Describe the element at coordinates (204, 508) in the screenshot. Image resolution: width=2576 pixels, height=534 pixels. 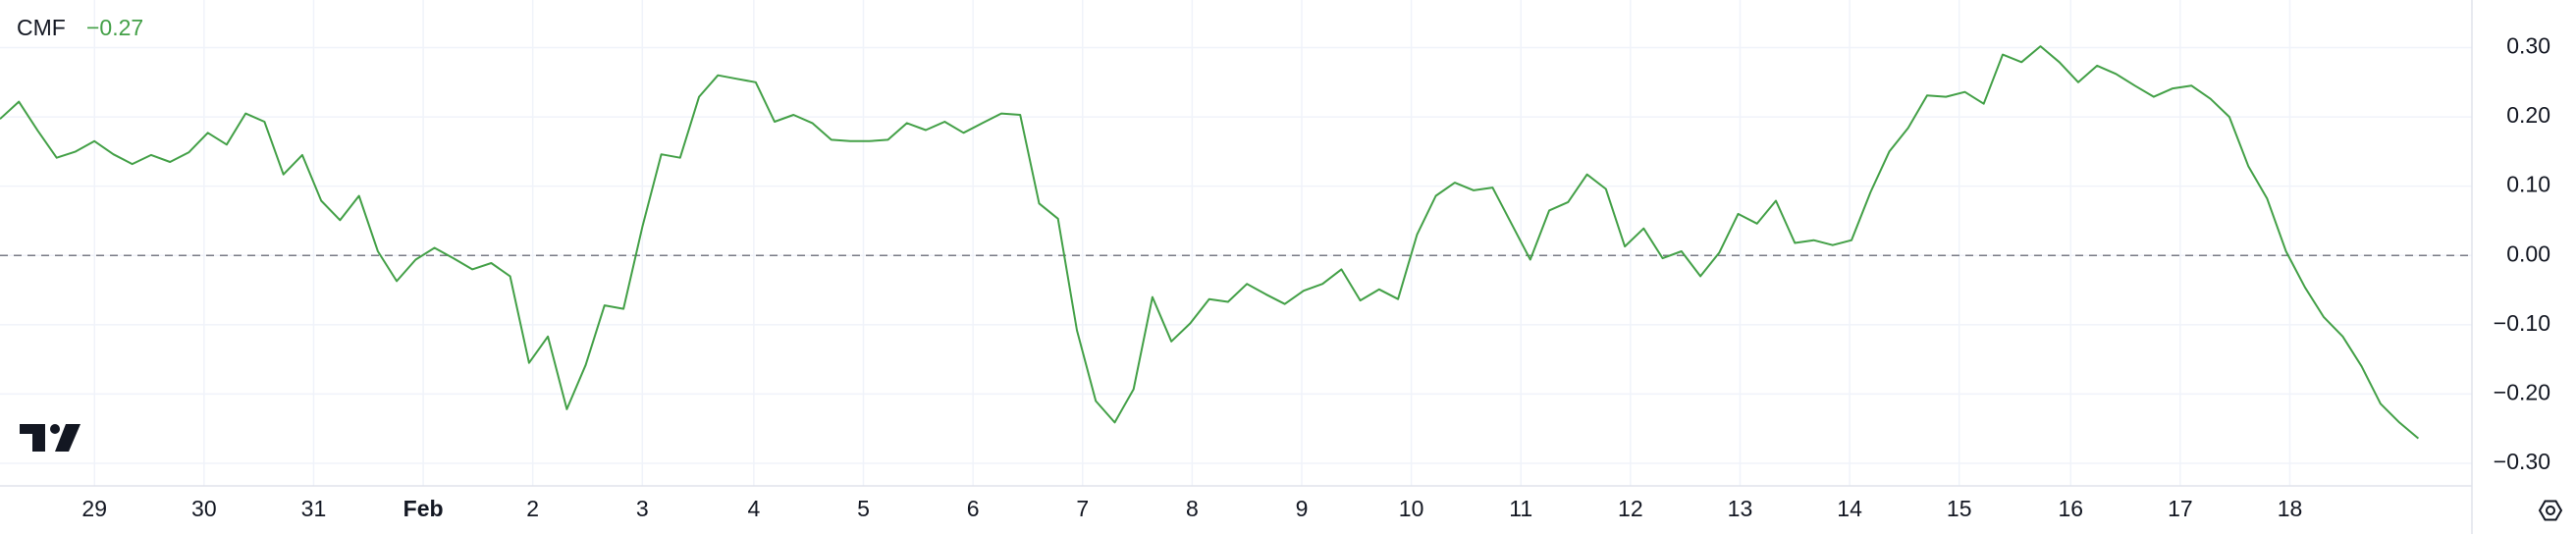
I see `x-tick-label: 30` at that location.